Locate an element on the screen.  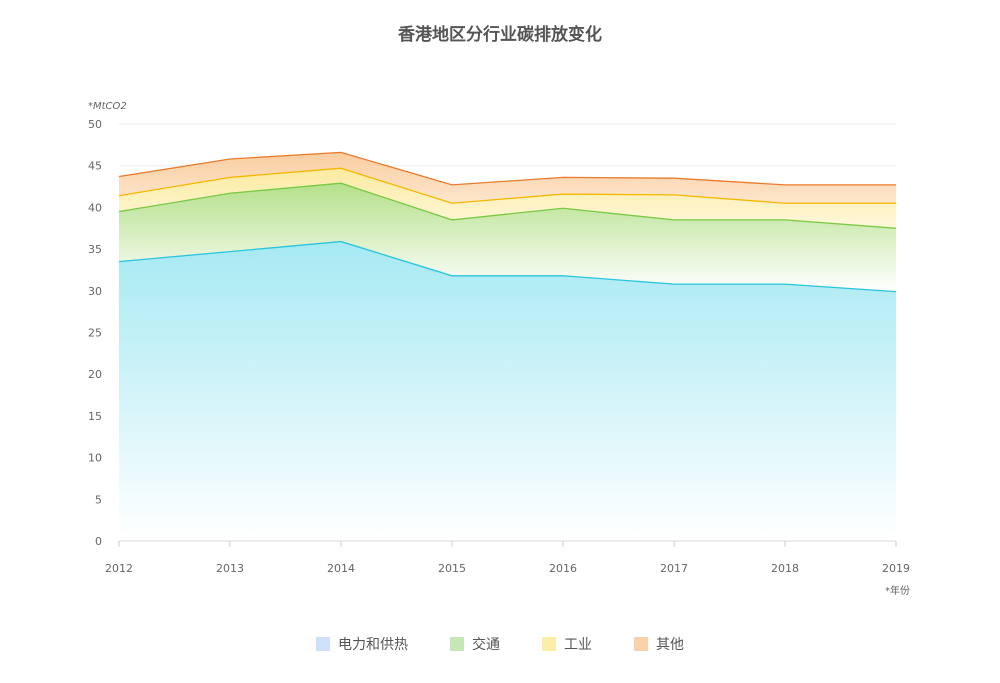
x-tick-label: 2017 is located at coordinates (674, 568).